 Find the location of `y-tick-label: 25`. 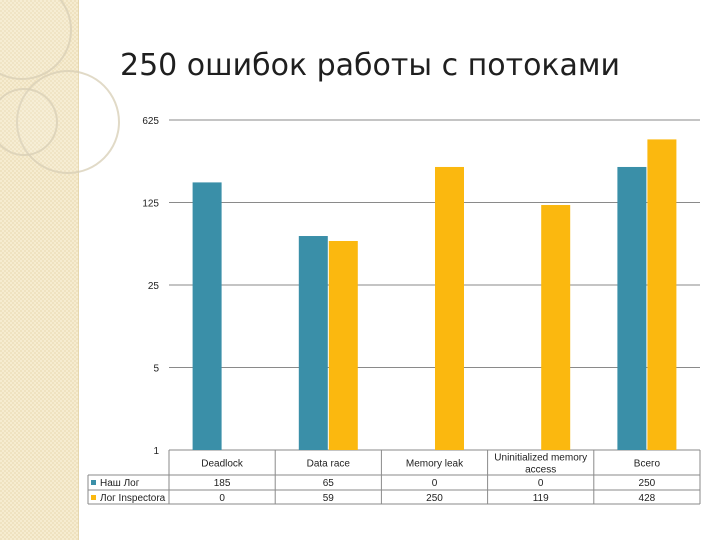

y-tick-label: 25 is located at coordinates (154, 286).